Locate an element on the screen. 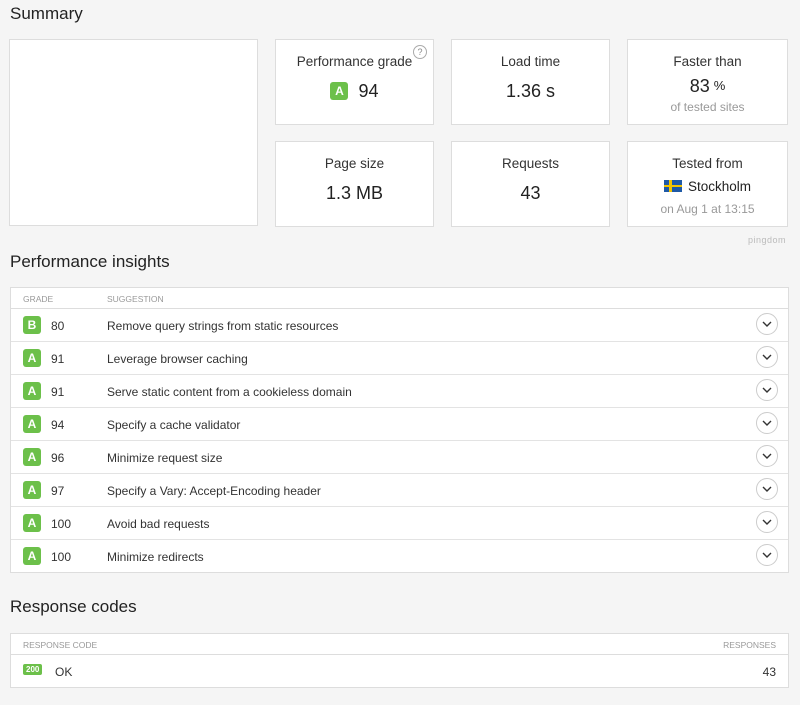 This screenshot has width=800, height=705. grade-badge: B is located at coordinates (32, 325).